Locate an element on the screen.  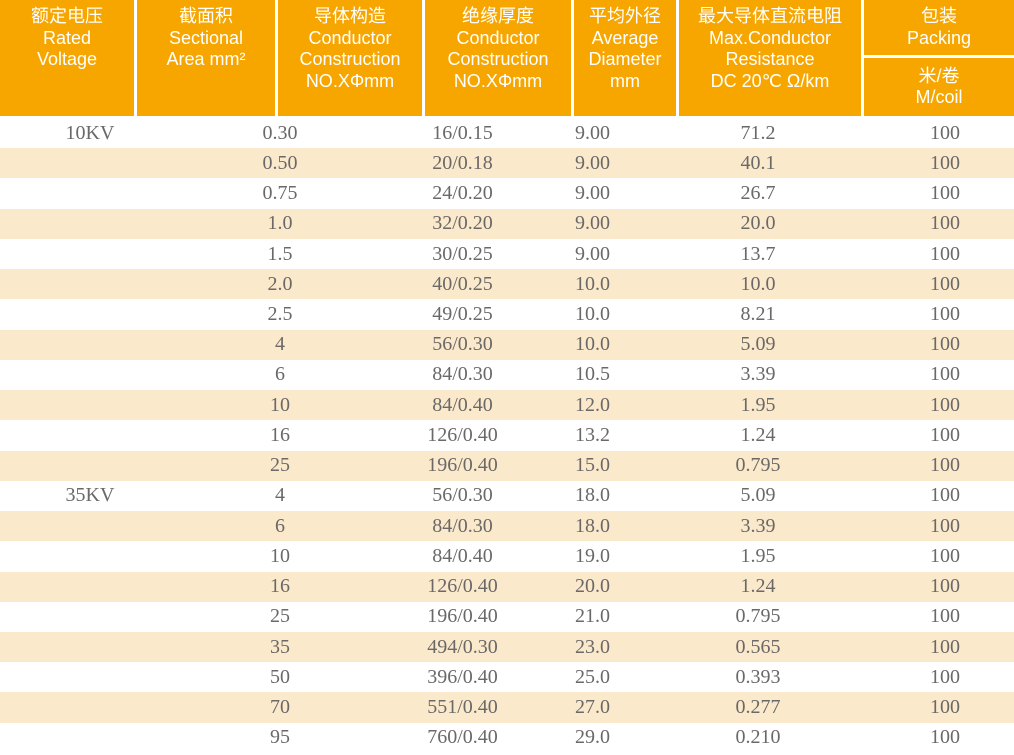
cell-max-resistance: 10.0 is located at coordinates (758, 283).